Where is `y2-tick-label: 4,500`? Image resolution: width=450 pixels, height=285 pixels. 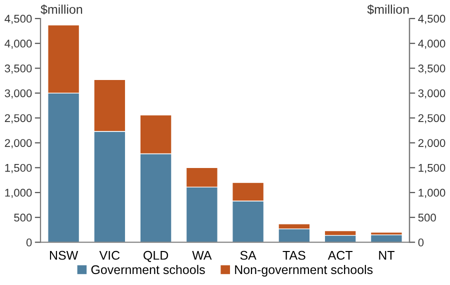 y2-tick-label: 4,500 is located at coordinates (432, 19).